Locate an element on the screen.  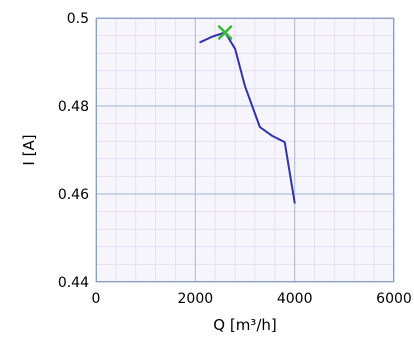
y-tick-label: 0.46 is located at coordinates (73, 195).